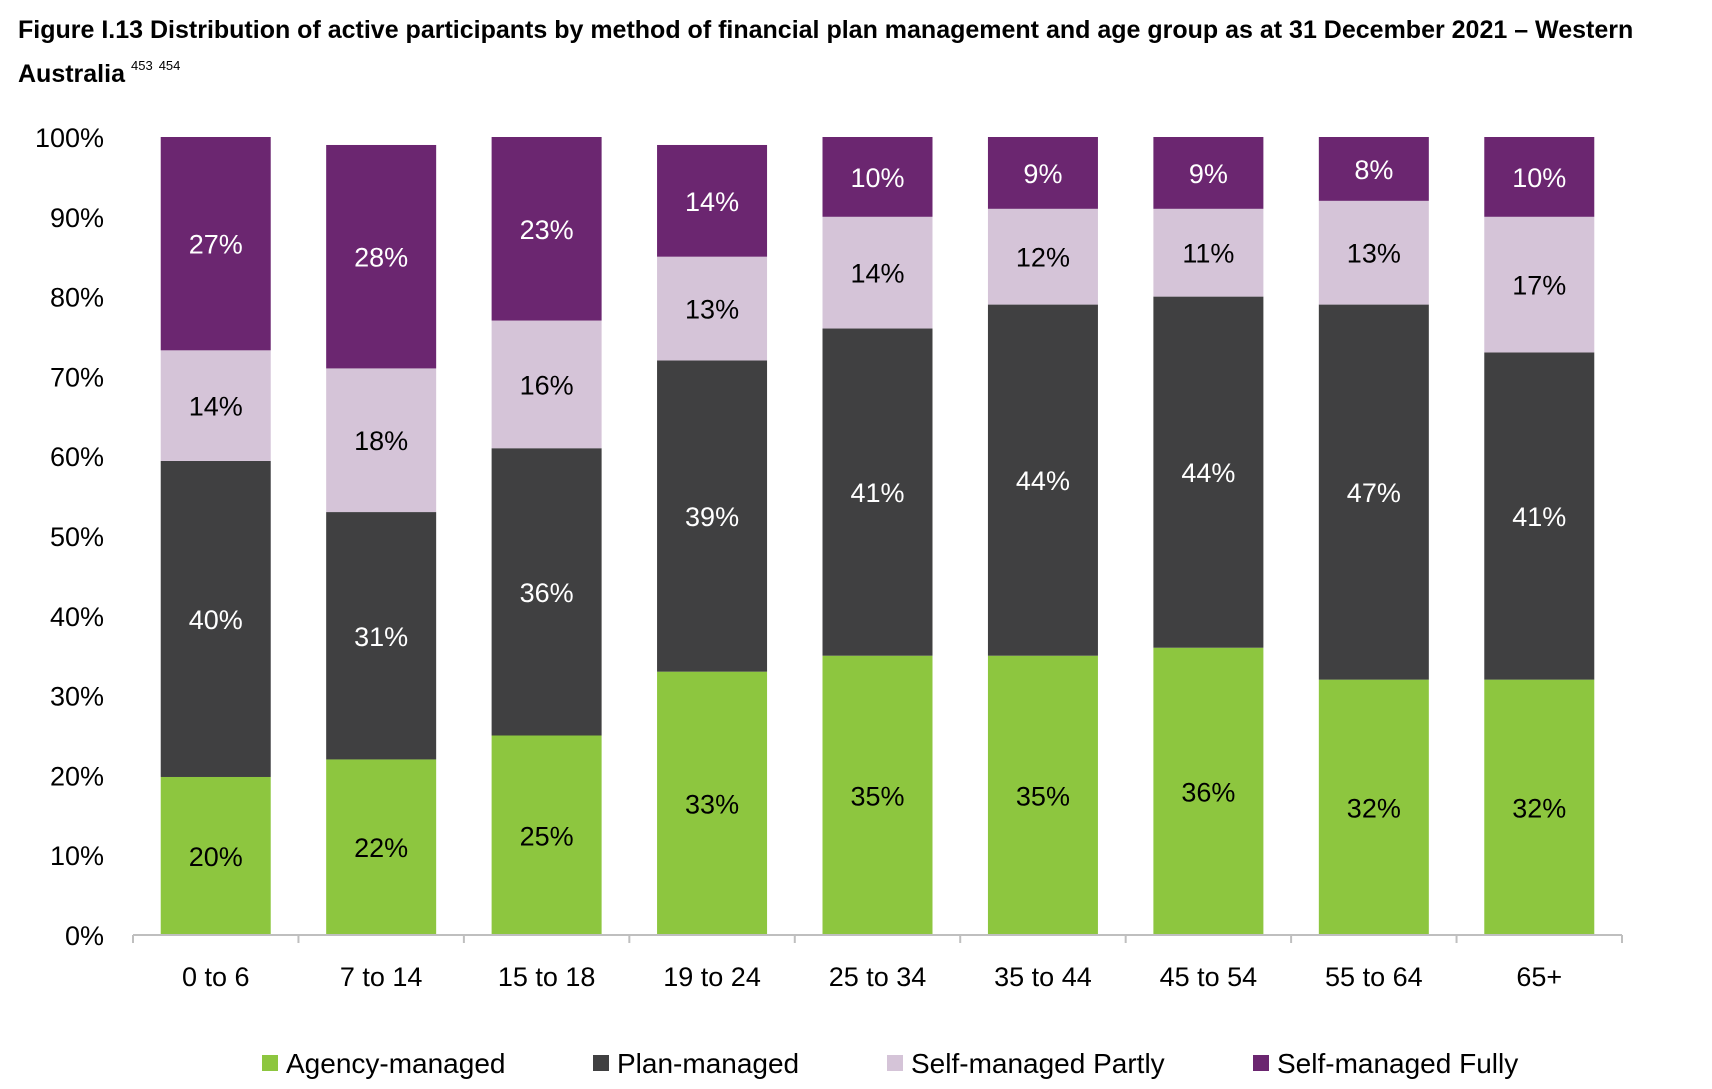 Image resolution: width=1712 pixels, height=1089 pixels. Describe the element at coordinates (547, 977) in the screenshot. I see `x-tick-label: 15 to 18` at that location.